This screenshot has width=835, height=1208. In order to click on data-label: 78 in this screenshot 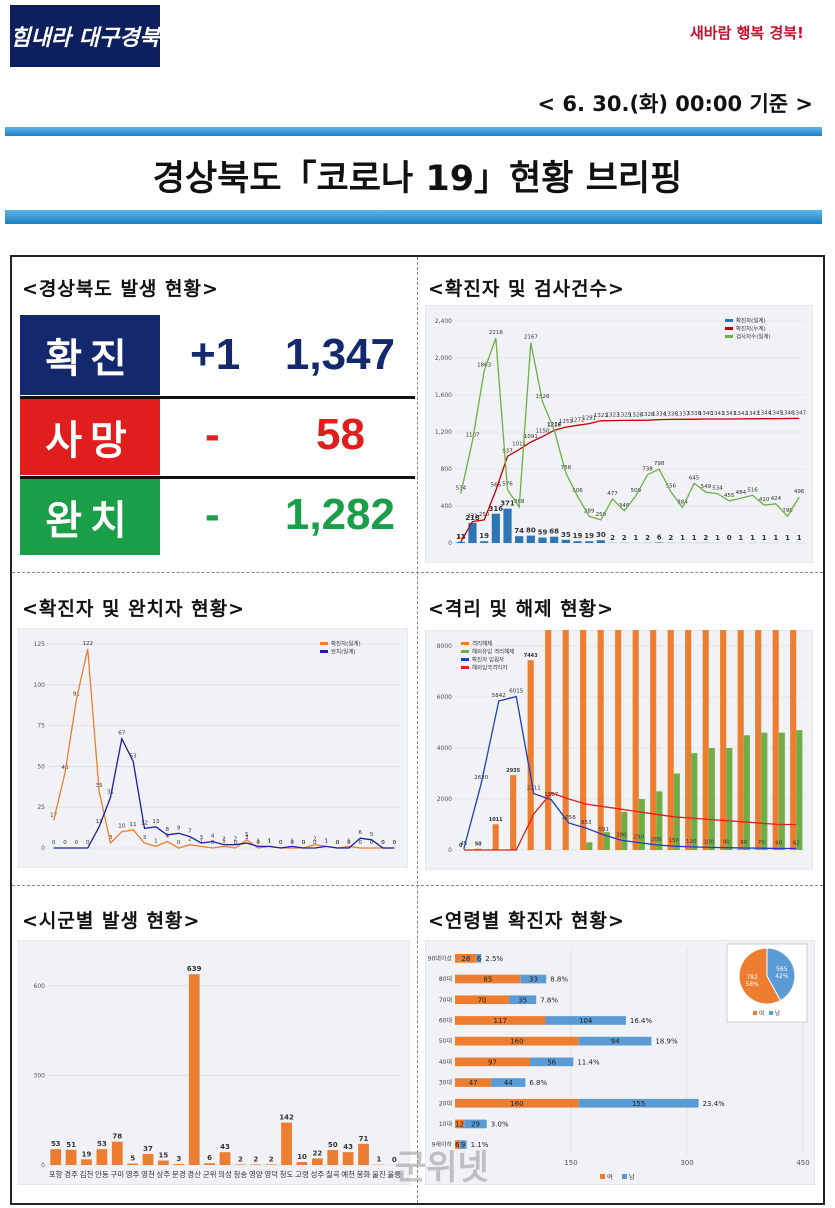, I will do `click(117, 1137)`.